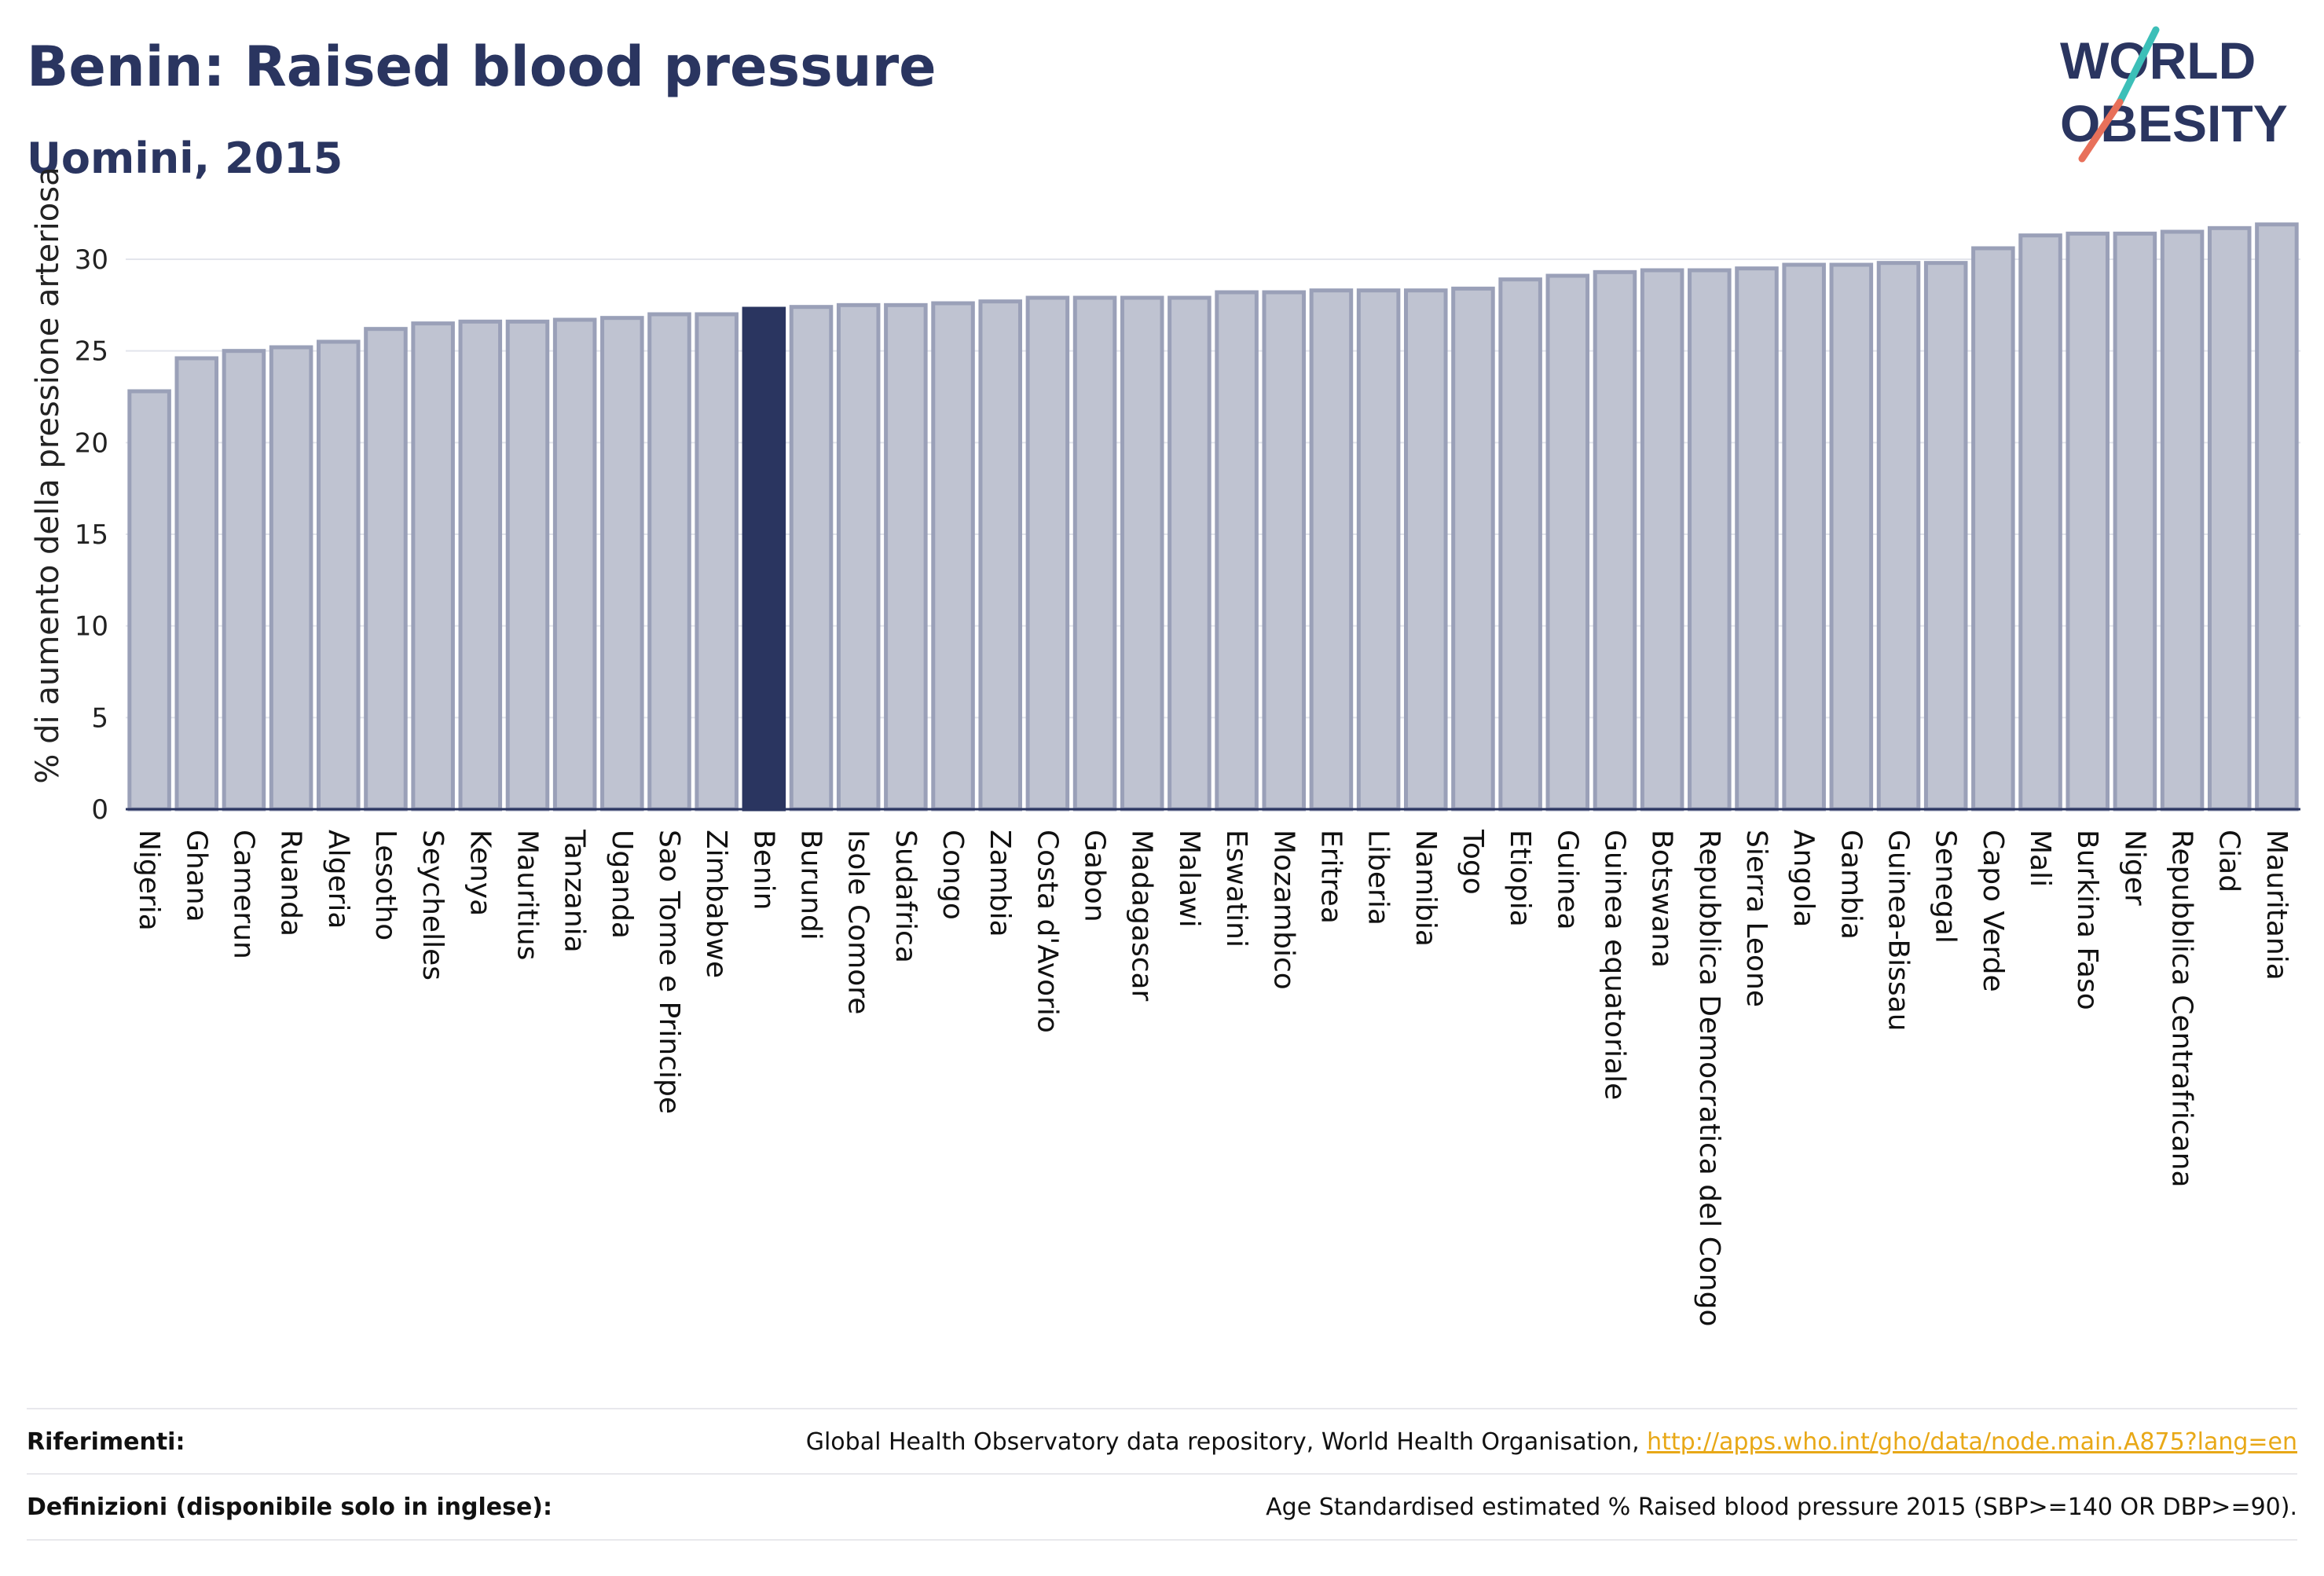 The image size is (2324, 1576). Describe the element at coordinates (1236, 888) in the screenshot. I see `x-tick-label: Eswatini` at that location.